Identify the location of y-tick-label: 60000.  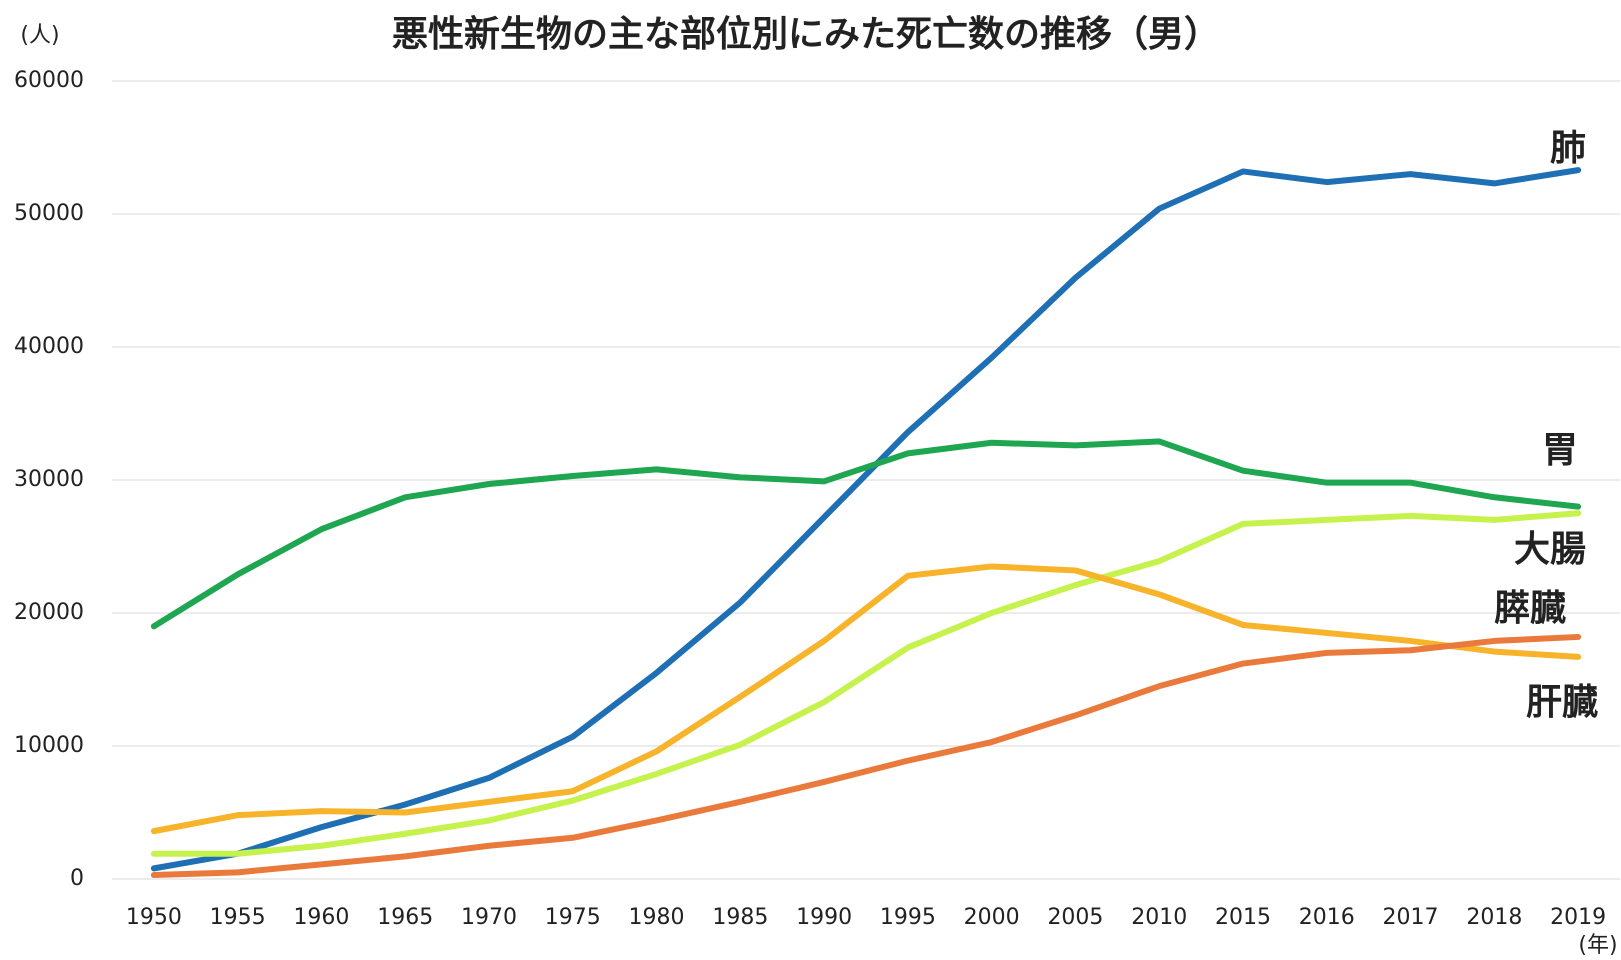
(49, 80).